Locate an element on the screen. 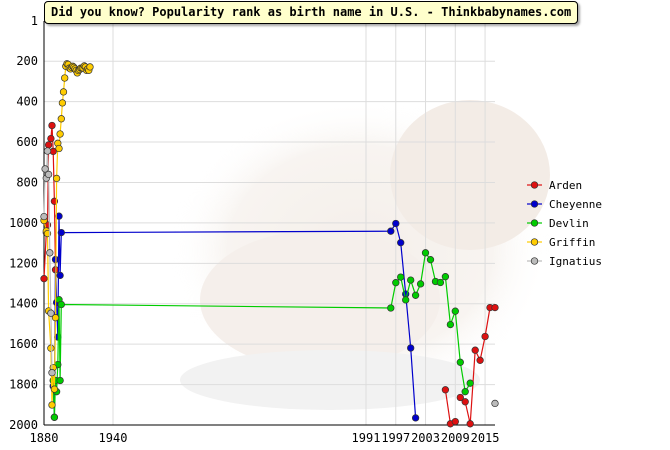  y-tick-label: 1000 is located at coordinates (23, 223).